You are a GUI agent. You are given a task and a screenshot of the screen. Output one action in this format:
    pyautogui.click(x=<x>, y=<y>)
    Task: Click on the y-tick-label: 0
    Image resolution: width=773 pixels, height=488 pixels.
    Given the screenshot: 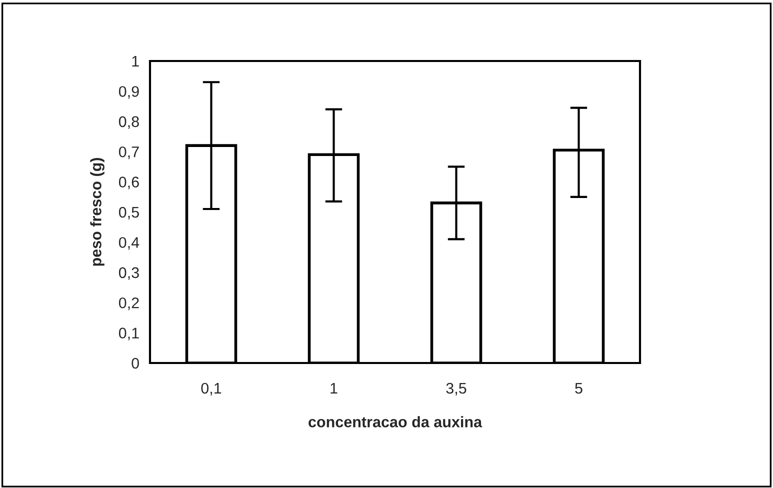 What is the action you would take?
    pyautogui.click(x=135, y=363)
    